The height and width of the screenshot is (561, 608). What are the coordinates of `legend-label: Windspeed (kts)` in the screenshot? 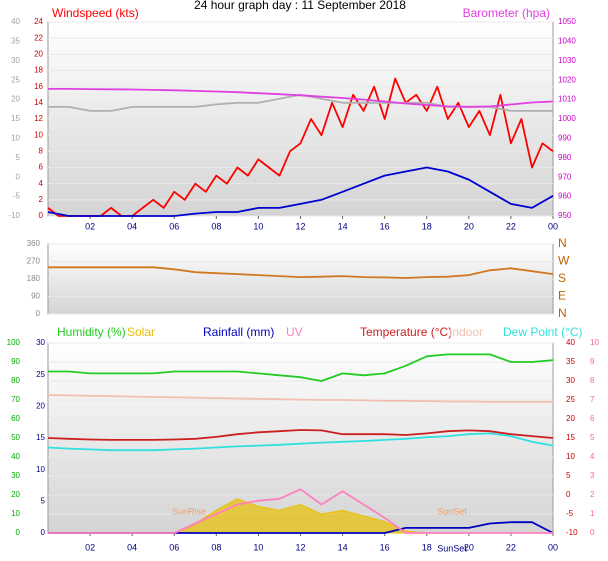 It's located at (95, 13).